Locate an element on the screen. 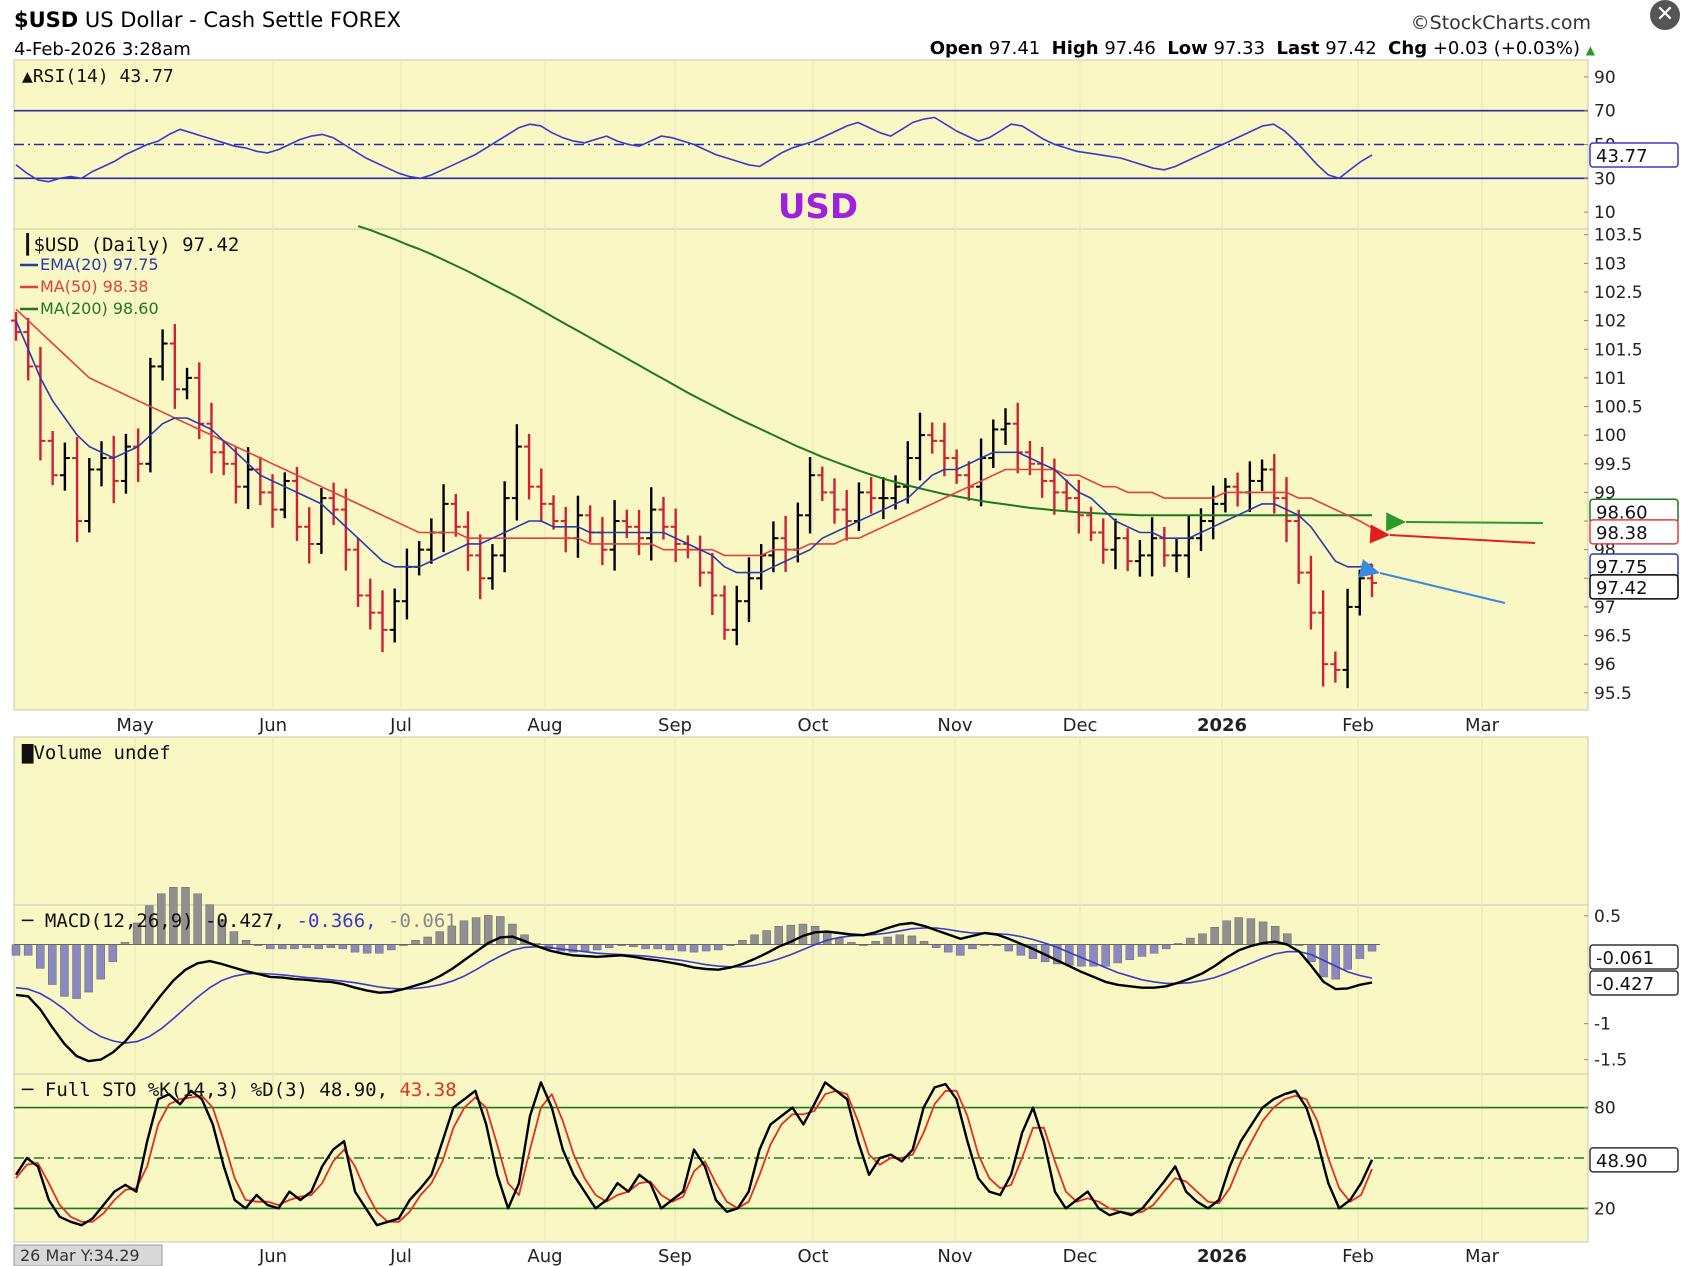 Image resolution: width=1683 pixels, height=1266 pixels. up-triangle-icon: ▲ is located at coordinates (1590, 50).